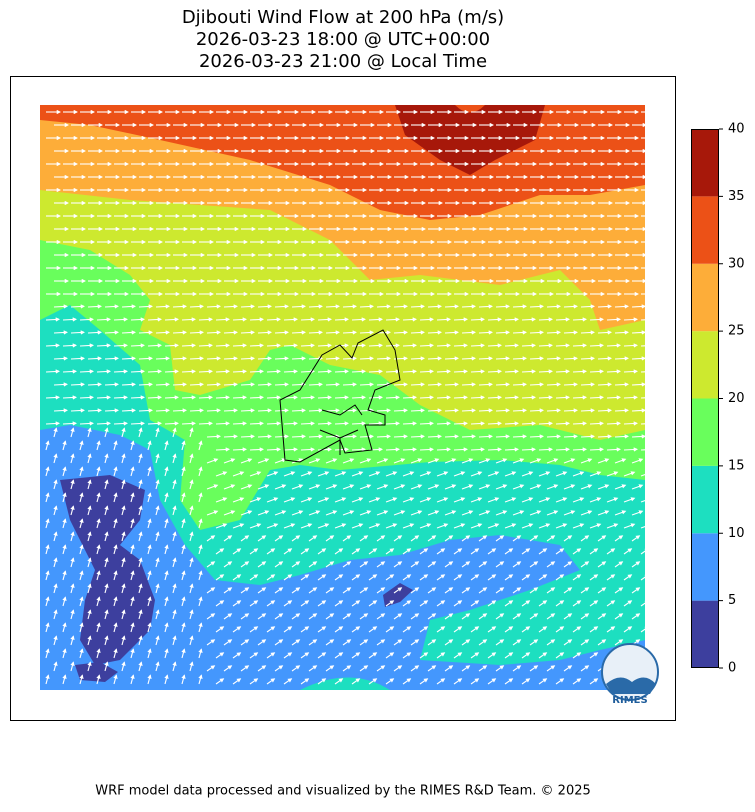  Describe the element at coordinates (736, 465) in the screenshot. I see `colorbar-tick-label: 15` at that location.